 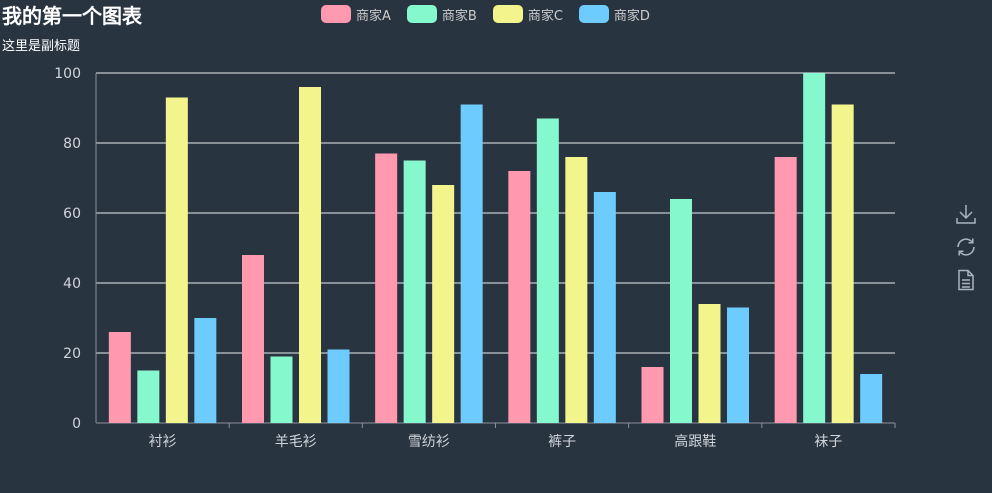 I want to click on x-tick-label: 羊毛衫, so click(x=296, y=442).